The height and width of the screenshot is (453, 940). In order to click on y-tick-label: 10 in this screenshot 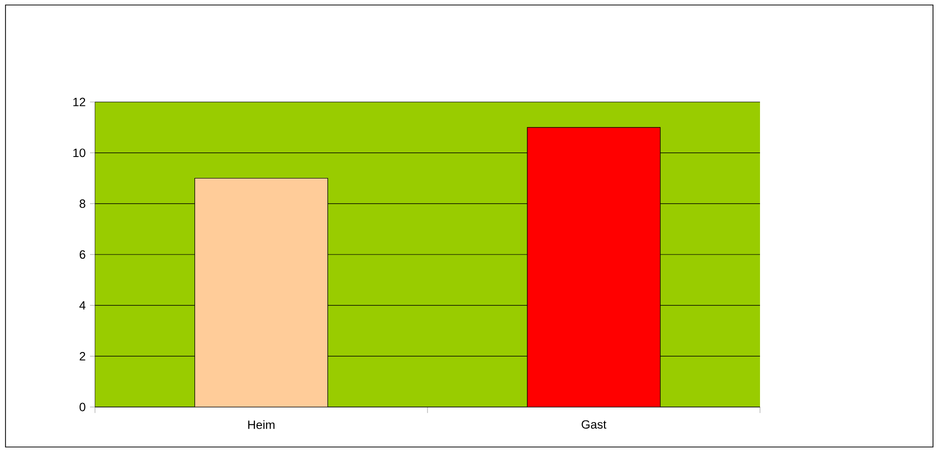, I will do `click(79, 153)`.